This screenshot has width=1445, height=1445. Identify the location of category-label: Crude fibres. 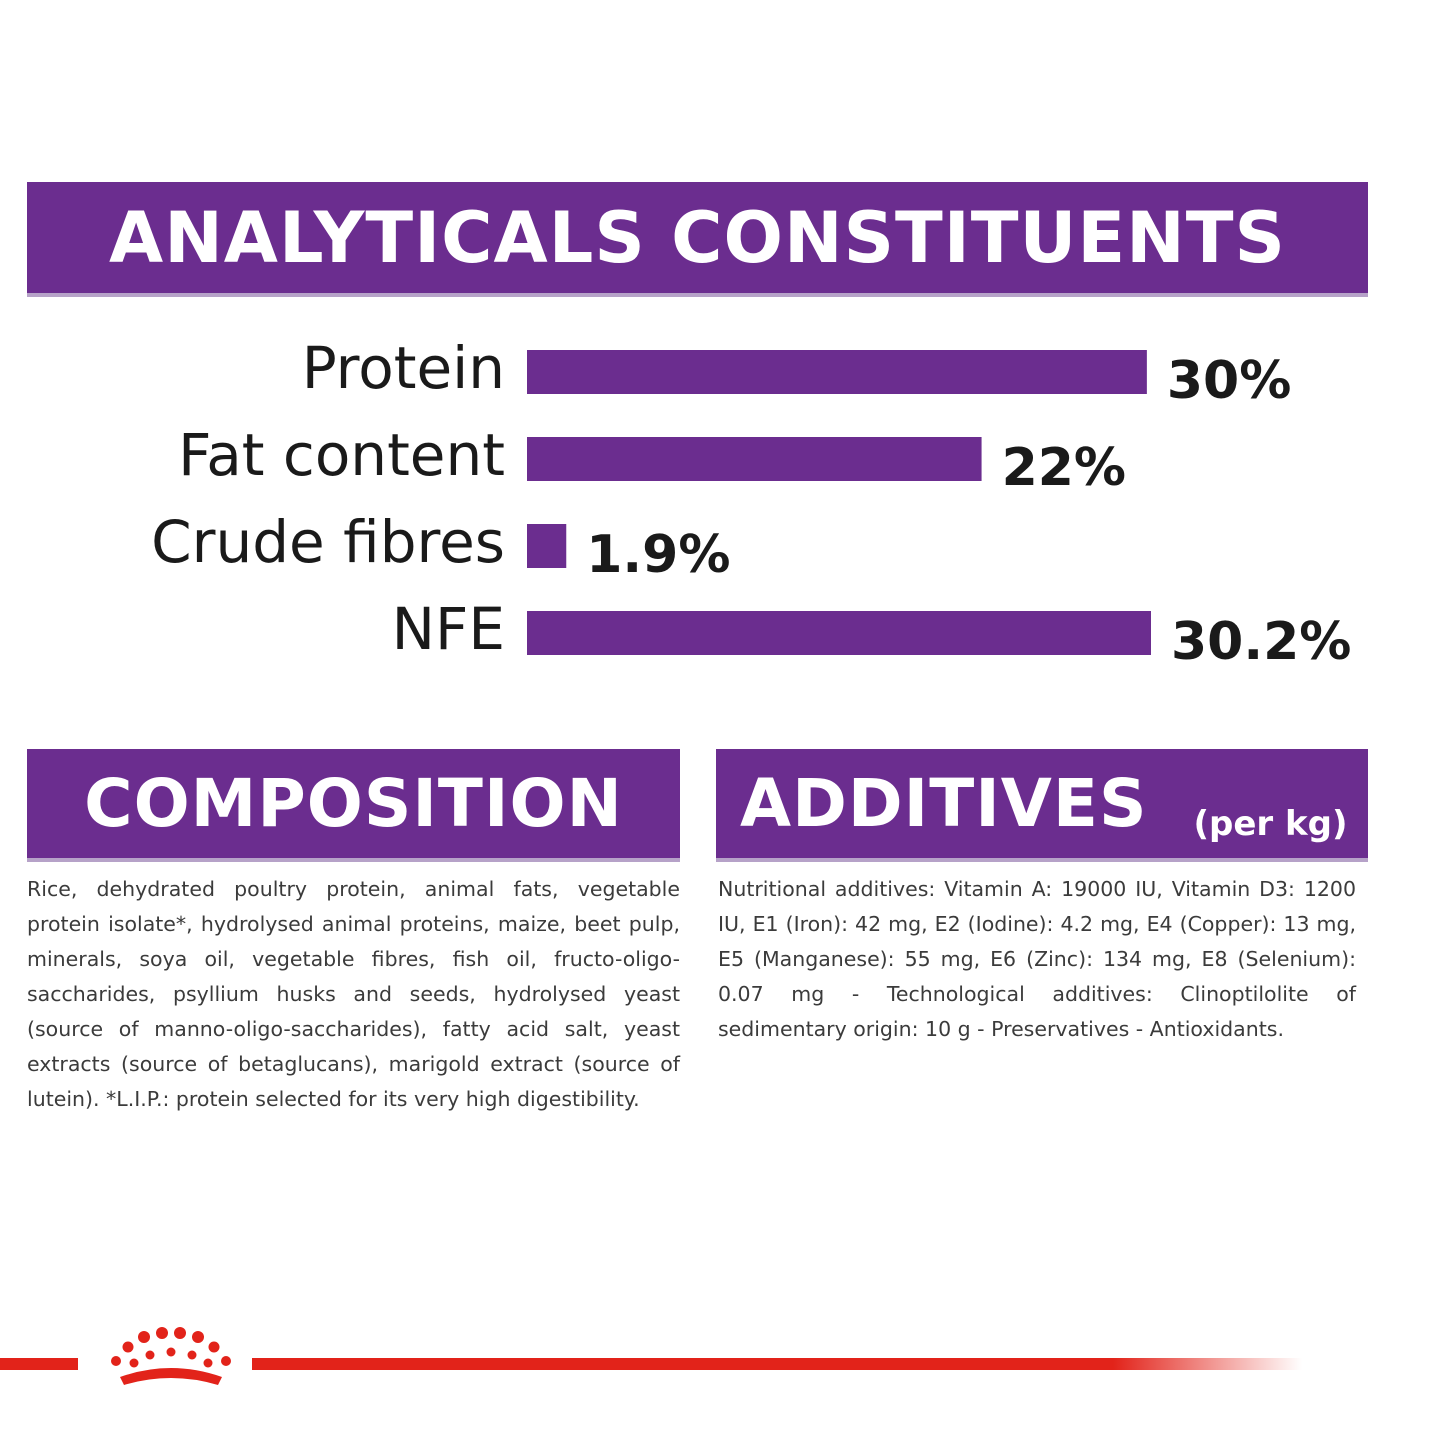
(328, 542).